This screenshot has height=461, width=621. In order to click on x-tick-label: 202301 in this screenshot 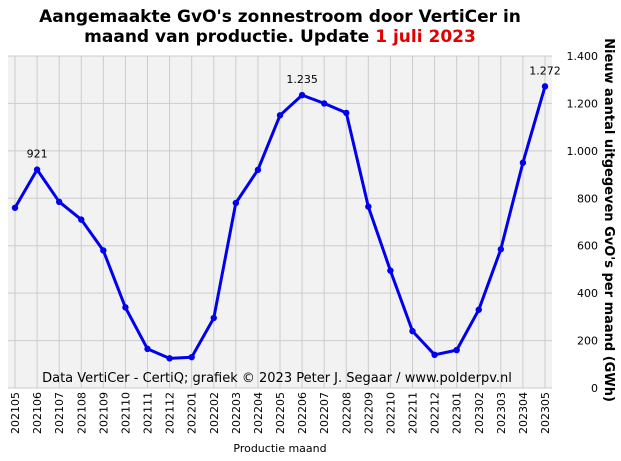, I will do `click(457, 413)`.